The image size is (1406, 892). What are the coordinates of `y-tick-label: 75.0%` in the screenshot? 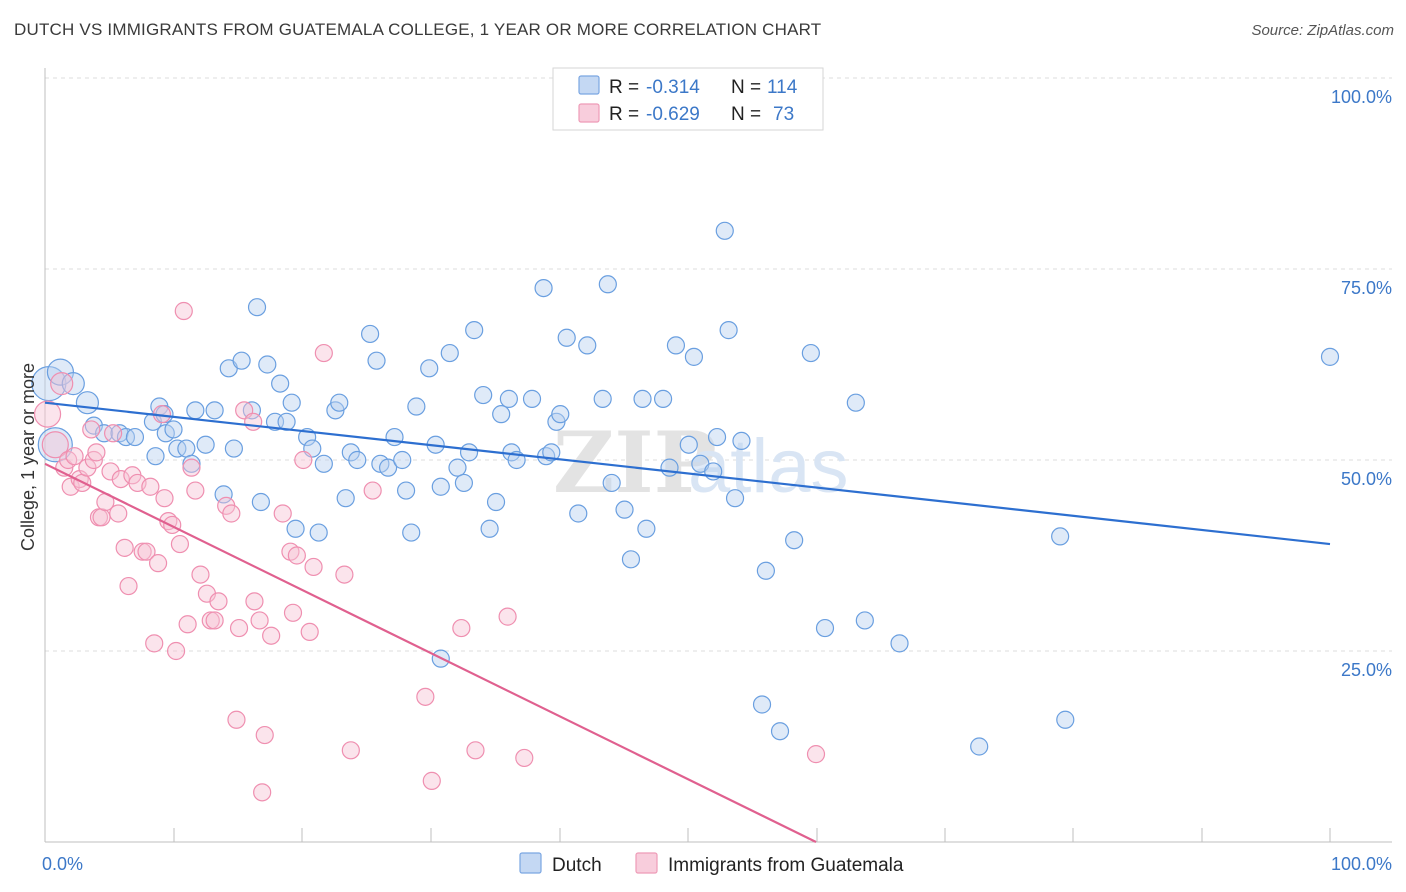 It's located at (1366, 288).